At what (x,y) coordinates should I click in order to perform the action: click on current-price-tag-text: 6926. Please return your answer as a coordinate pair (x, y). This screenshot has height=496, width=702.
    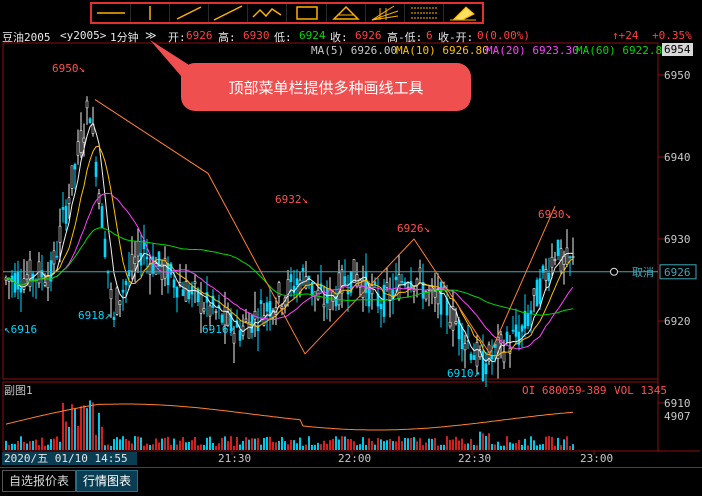
    Looking at the image, I should click on (677, 272).